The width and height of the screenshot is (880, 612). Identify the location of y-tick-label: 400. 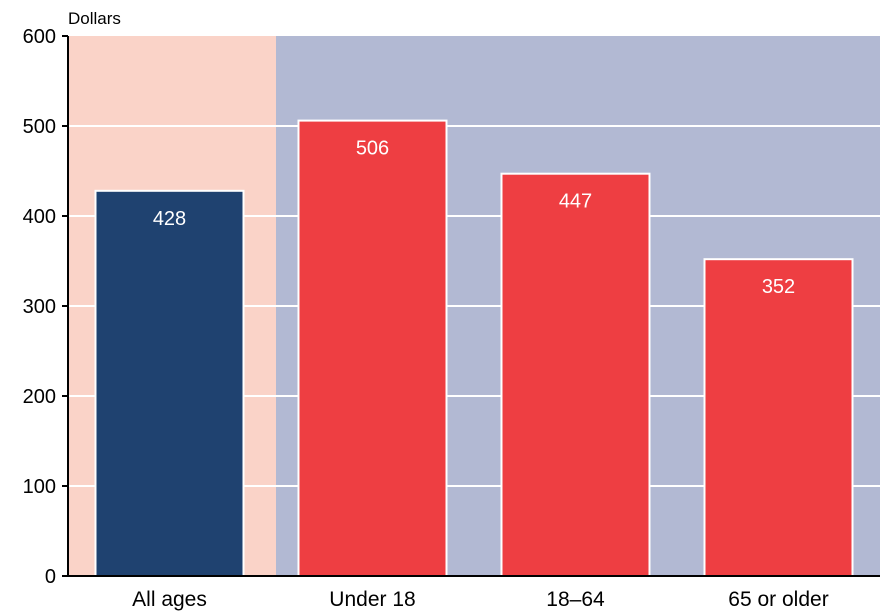
(39, 217).